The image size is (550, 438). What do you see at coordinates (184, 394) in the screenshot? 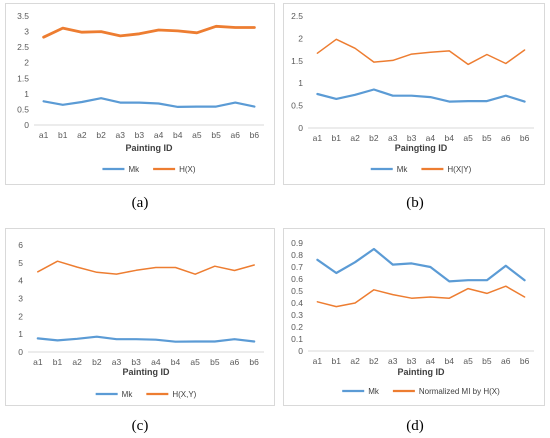
I see `legend-label: H(X,Y)` at bounding box center [184, 394].